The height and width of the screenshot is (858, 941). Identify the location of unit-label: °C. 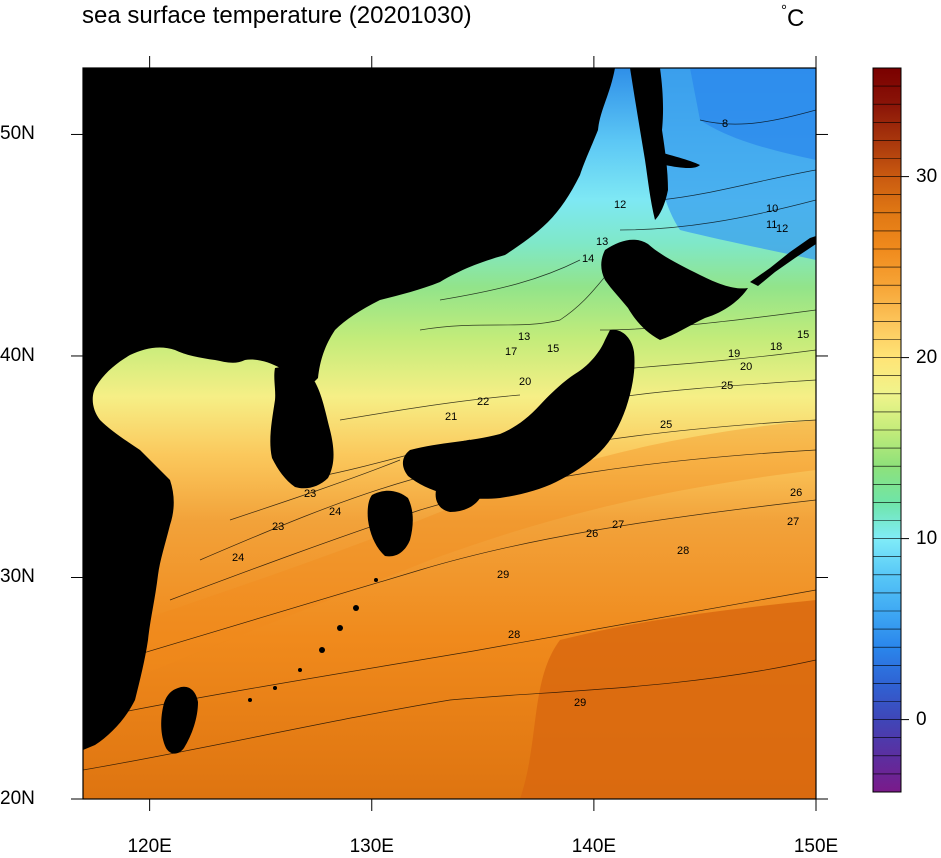
(793, 17).